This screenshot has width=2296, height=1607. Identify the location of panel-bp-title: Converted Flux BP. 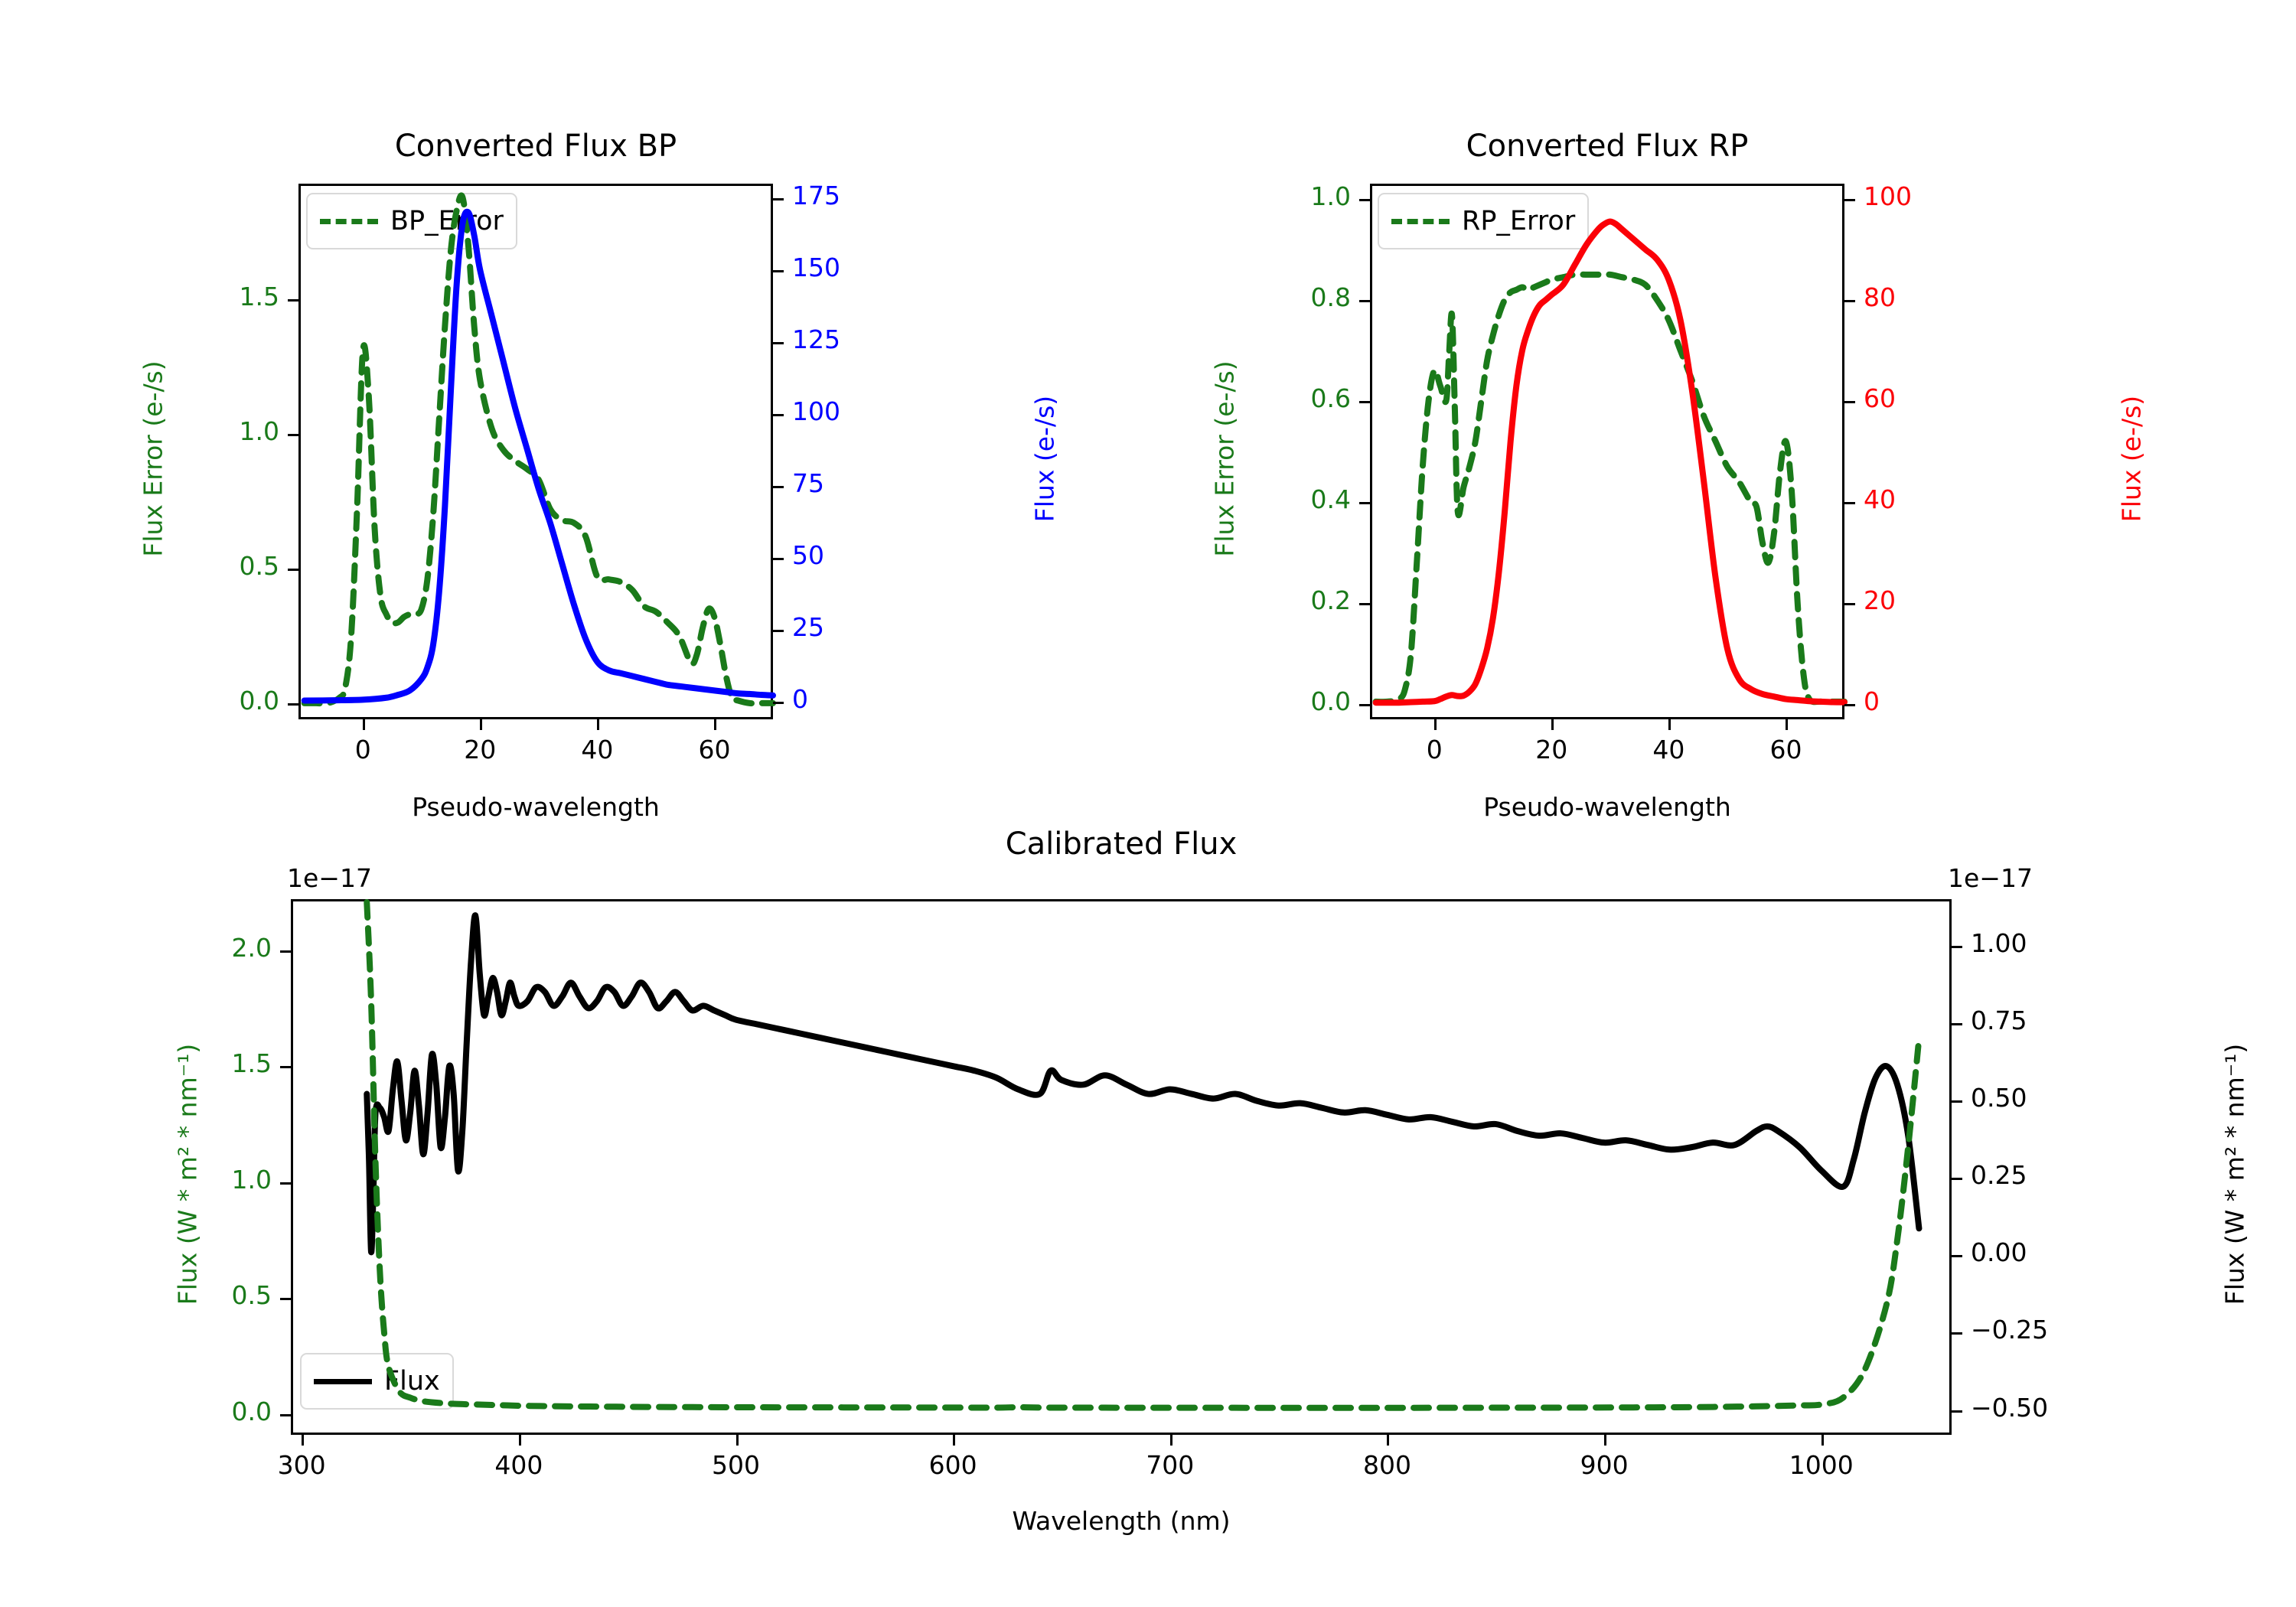
(535, 146).